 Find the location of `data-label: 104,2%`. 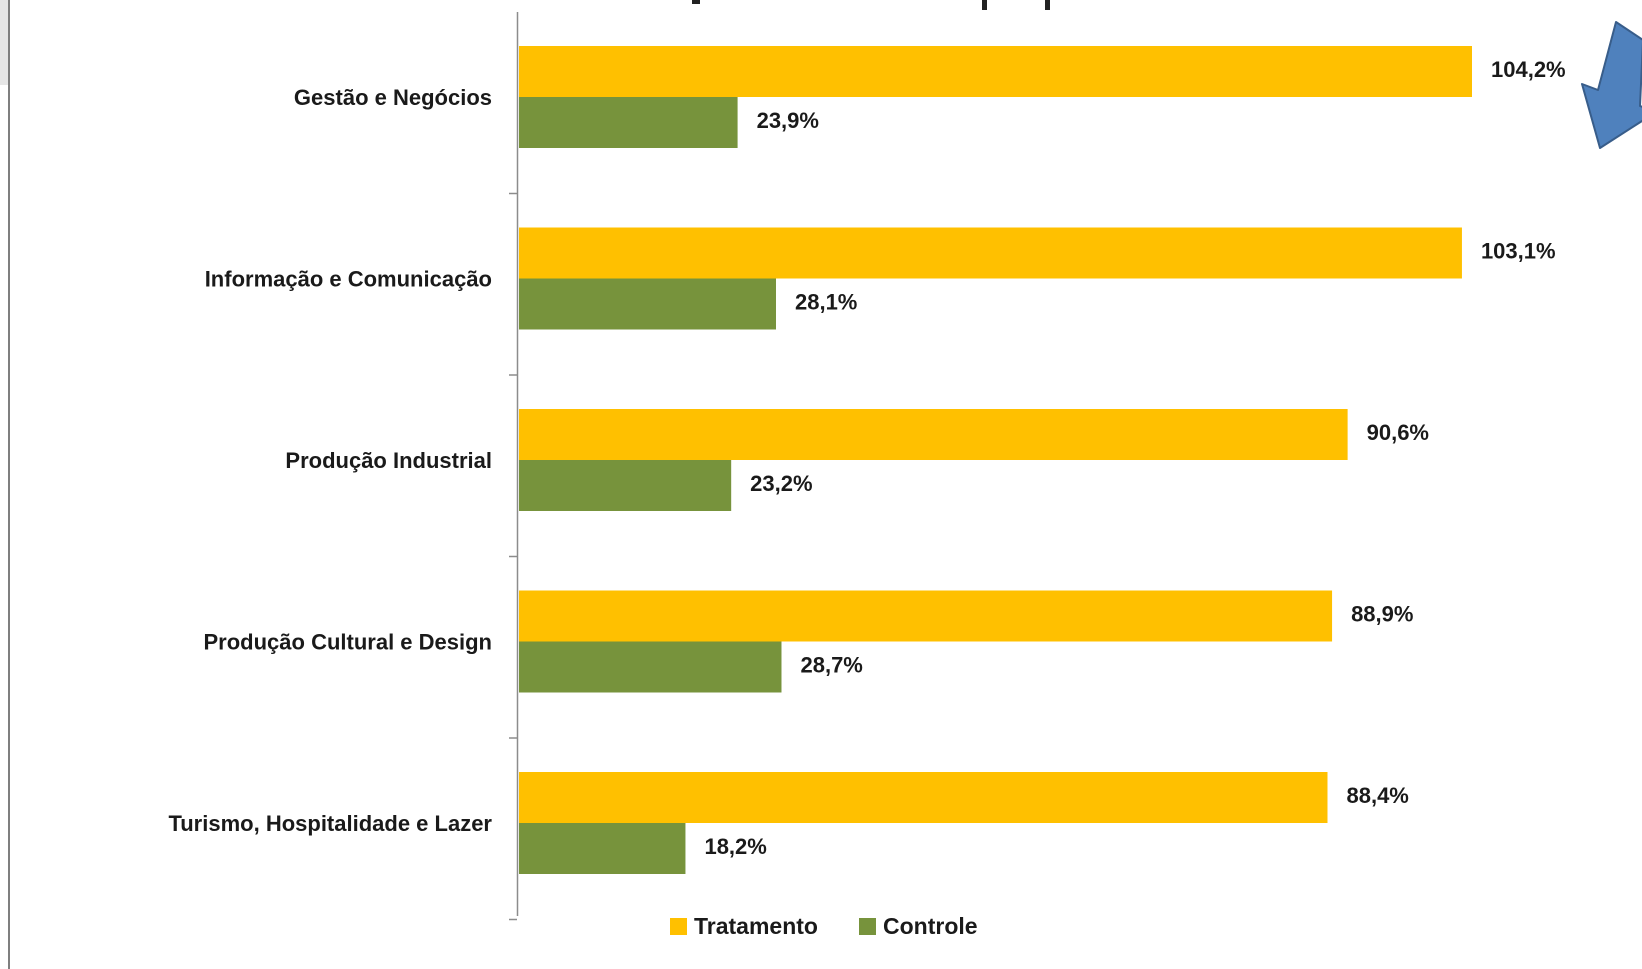

data-label: 104,2% is located at coordinates (1528, 69).